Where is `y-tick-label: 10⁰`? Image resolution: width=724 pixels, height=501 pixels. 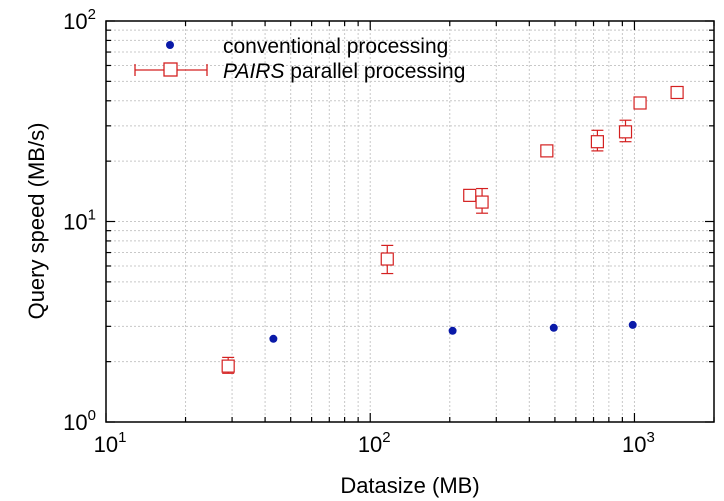
y-tick-label: 10⁰ is located at coordinates (79, 421).